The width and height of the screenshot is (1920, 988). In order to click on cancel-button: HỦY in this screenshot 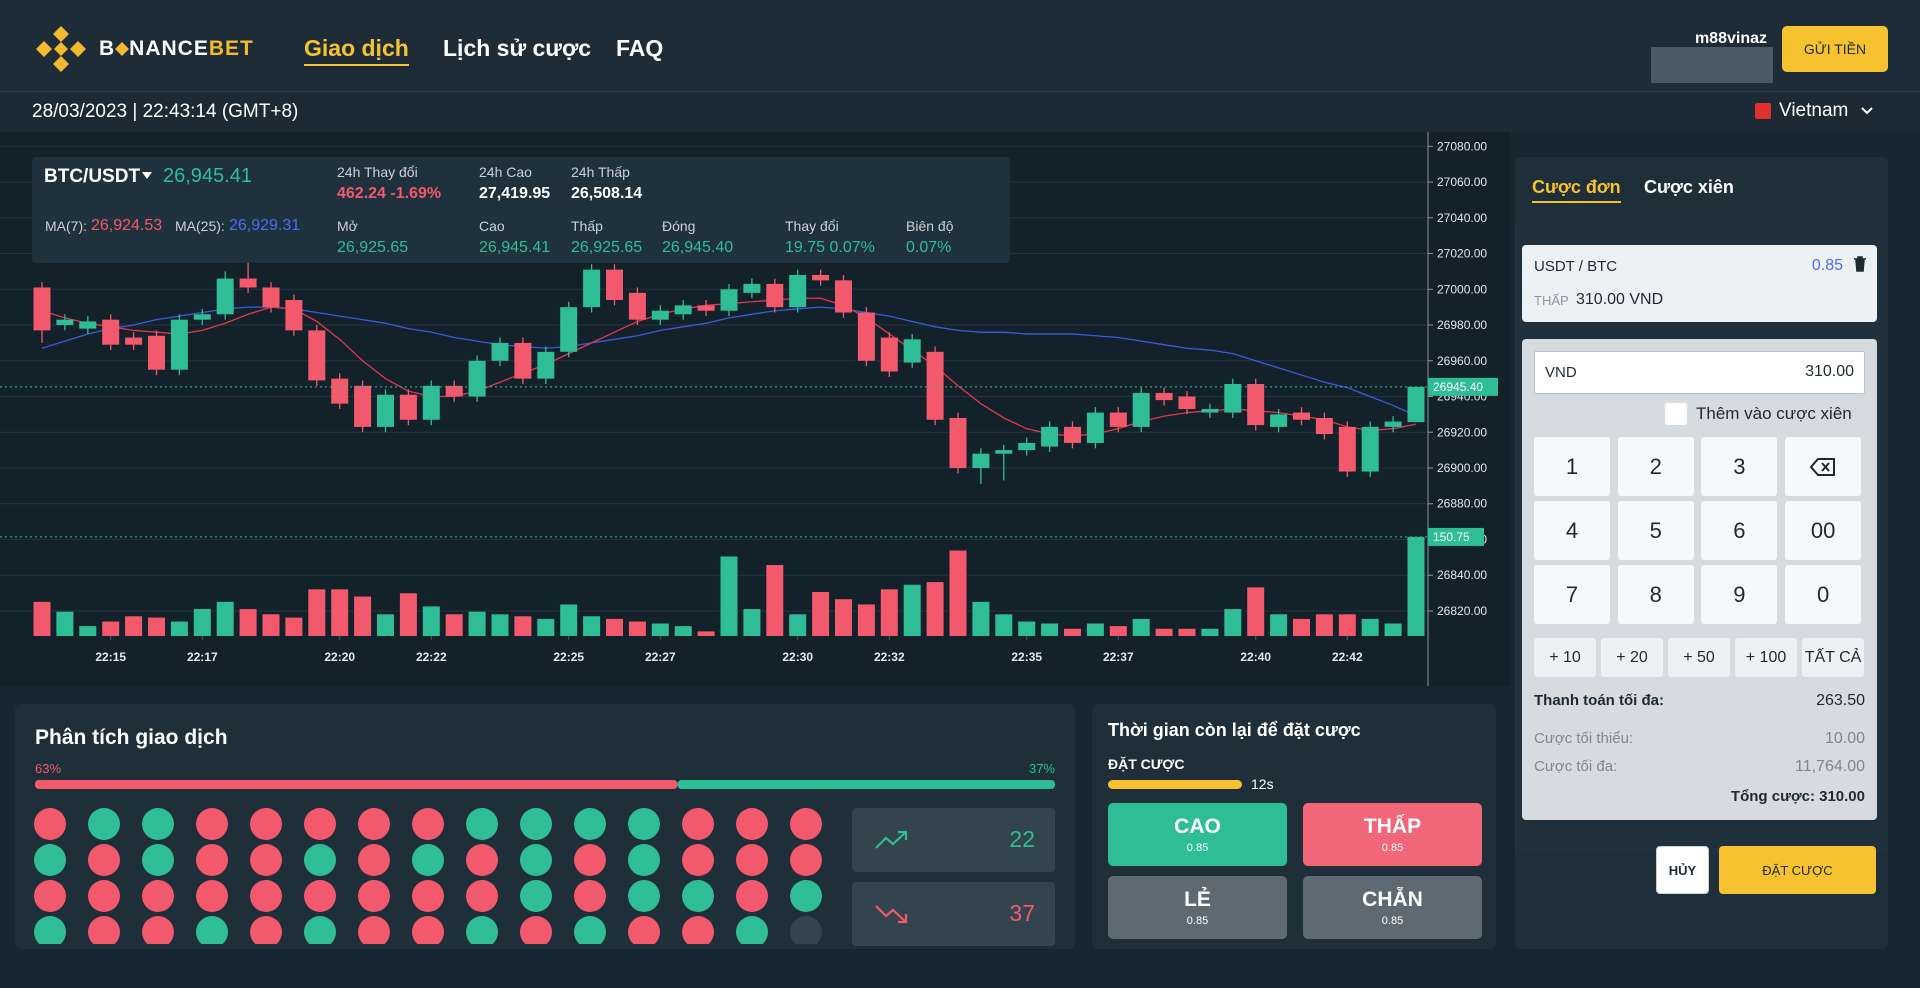, I will do `click(1682, 870)`.